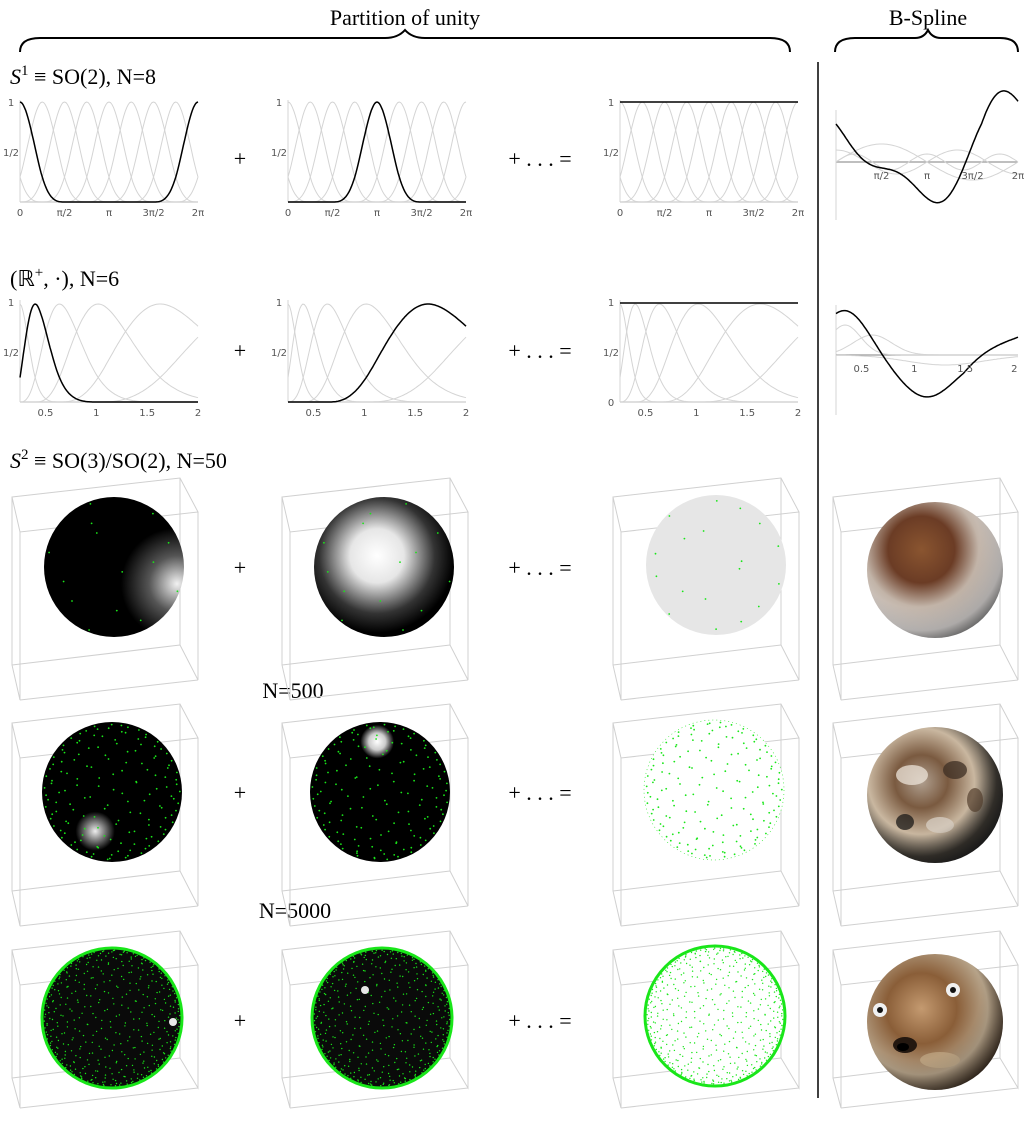 The image size is (1025, 1124). What do you see at coordinates (105, 1019) in the screenshot?
I see `sphere-panel-n5000-basis-a` at bounding box center [105, 1019].